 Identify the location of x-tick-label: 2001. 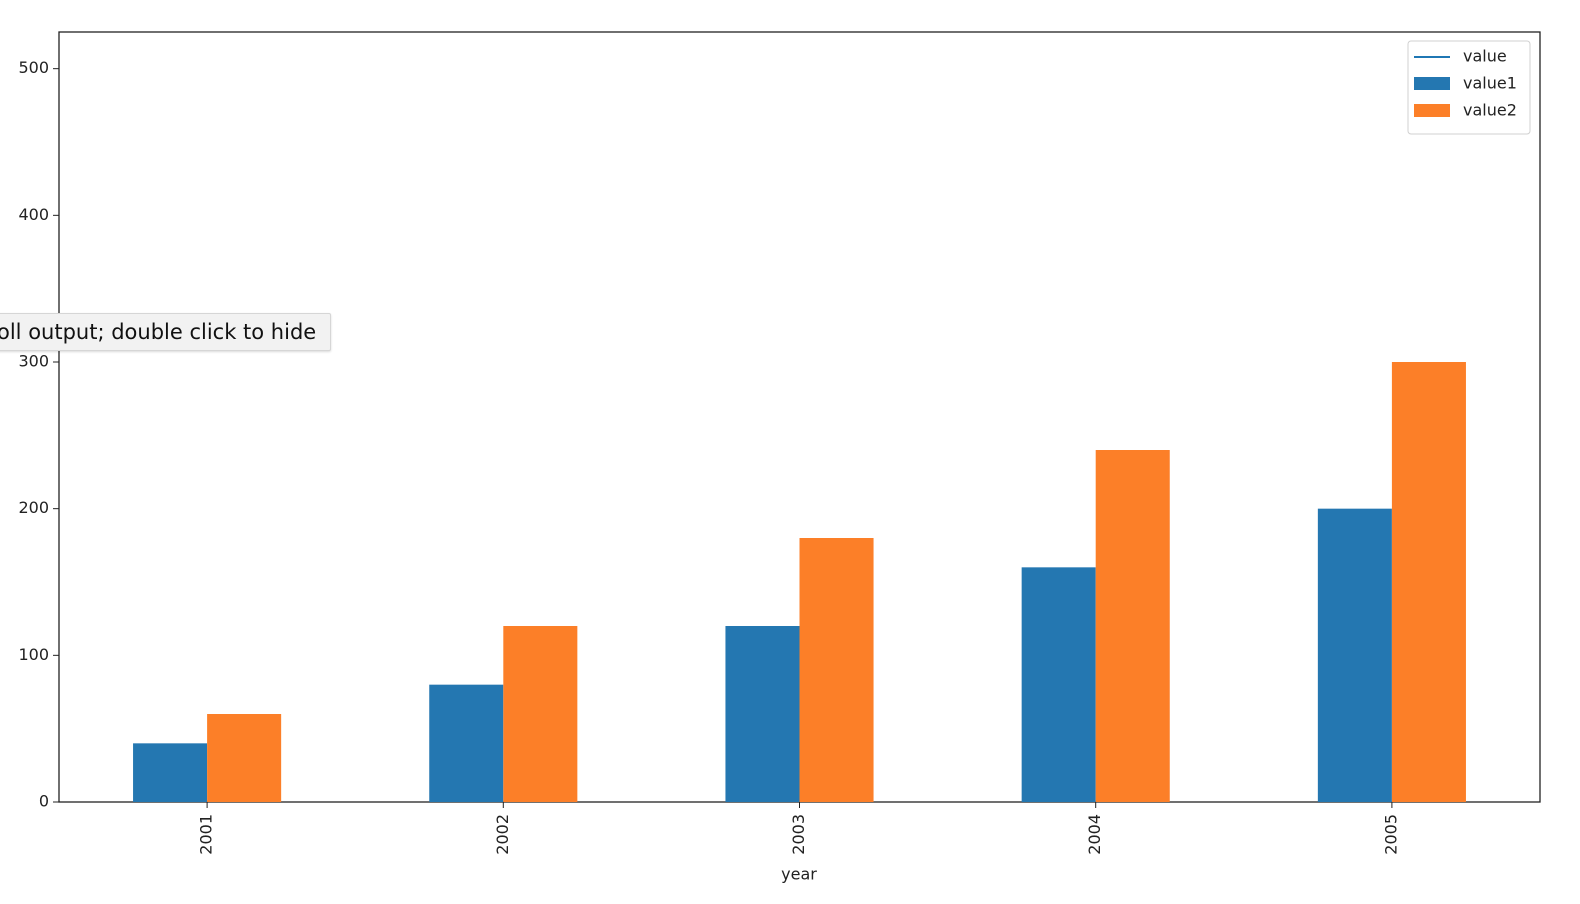
(206, 834).